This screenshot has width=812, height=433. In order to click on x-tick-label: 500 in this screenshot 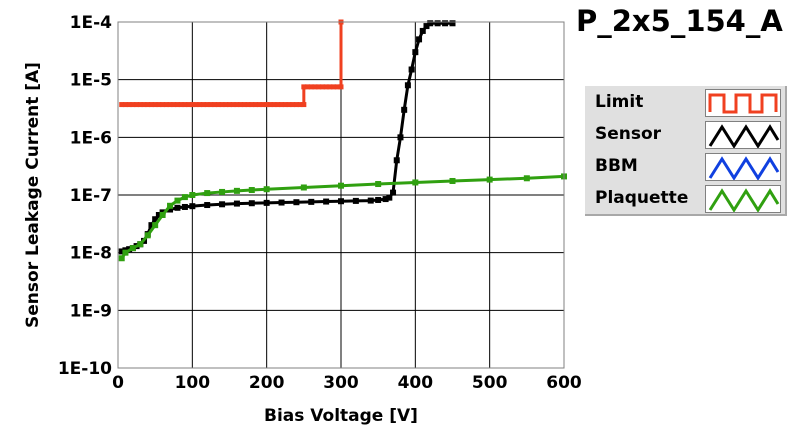, I will do `click(490, 383)`.